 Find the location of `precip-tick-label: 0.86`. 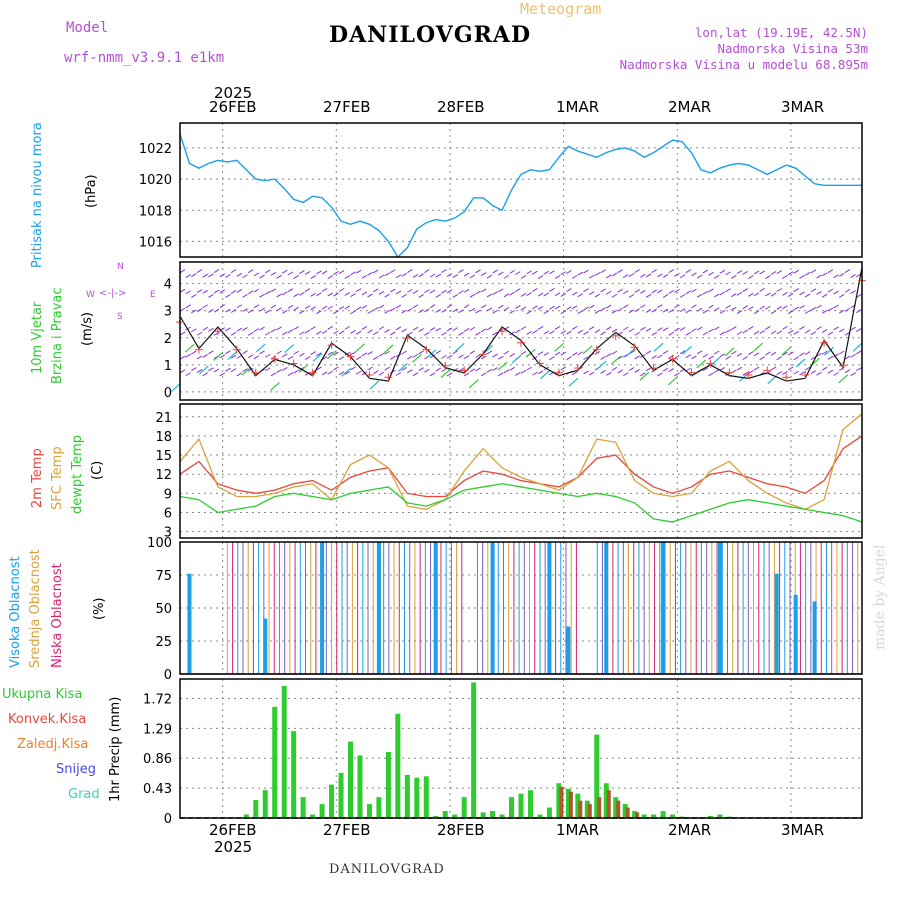

precip-tick-label: 0.86 is located at coordinates (157, 759).